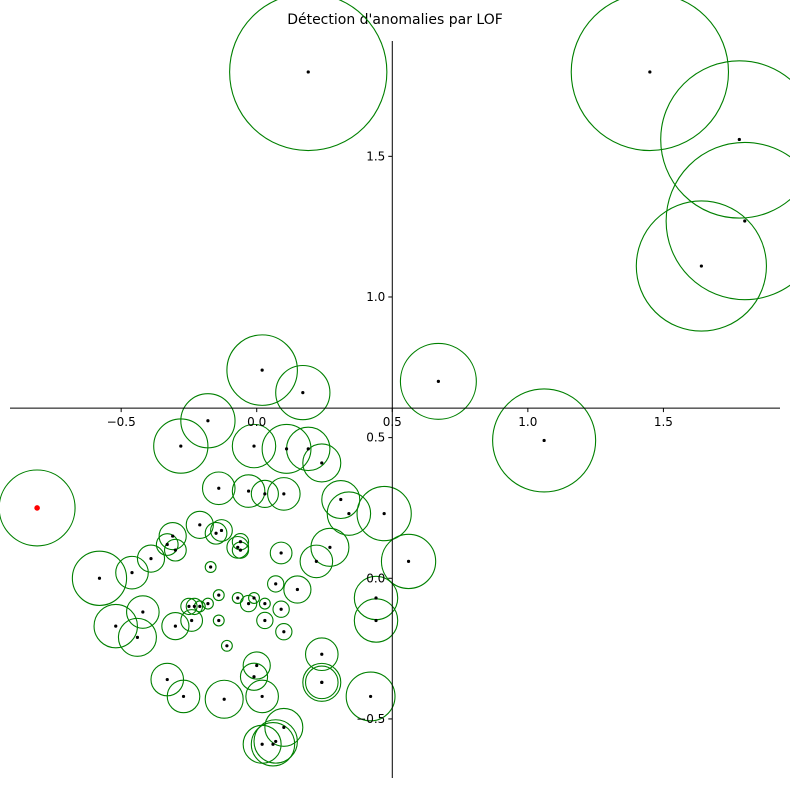 The width and height of the screenshot is (790, 788). What do you see at coordinates (38, 508) in the screenshot?
I see `outlier-score-circle` at bounding box center [38, 508].